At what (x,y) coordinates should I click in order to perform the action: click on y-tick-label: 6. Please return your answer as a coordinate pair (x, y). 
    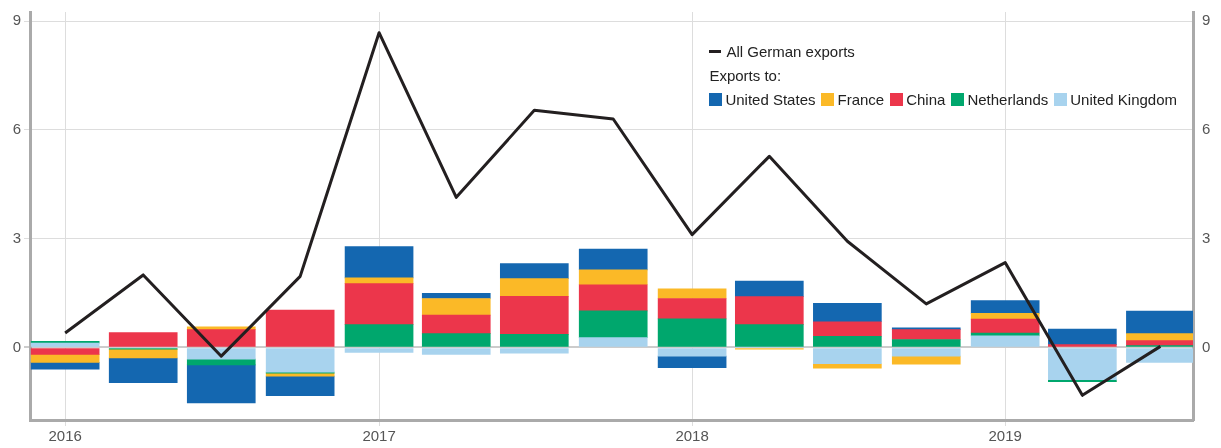
    Looking at the image, I should click on (16, 129).